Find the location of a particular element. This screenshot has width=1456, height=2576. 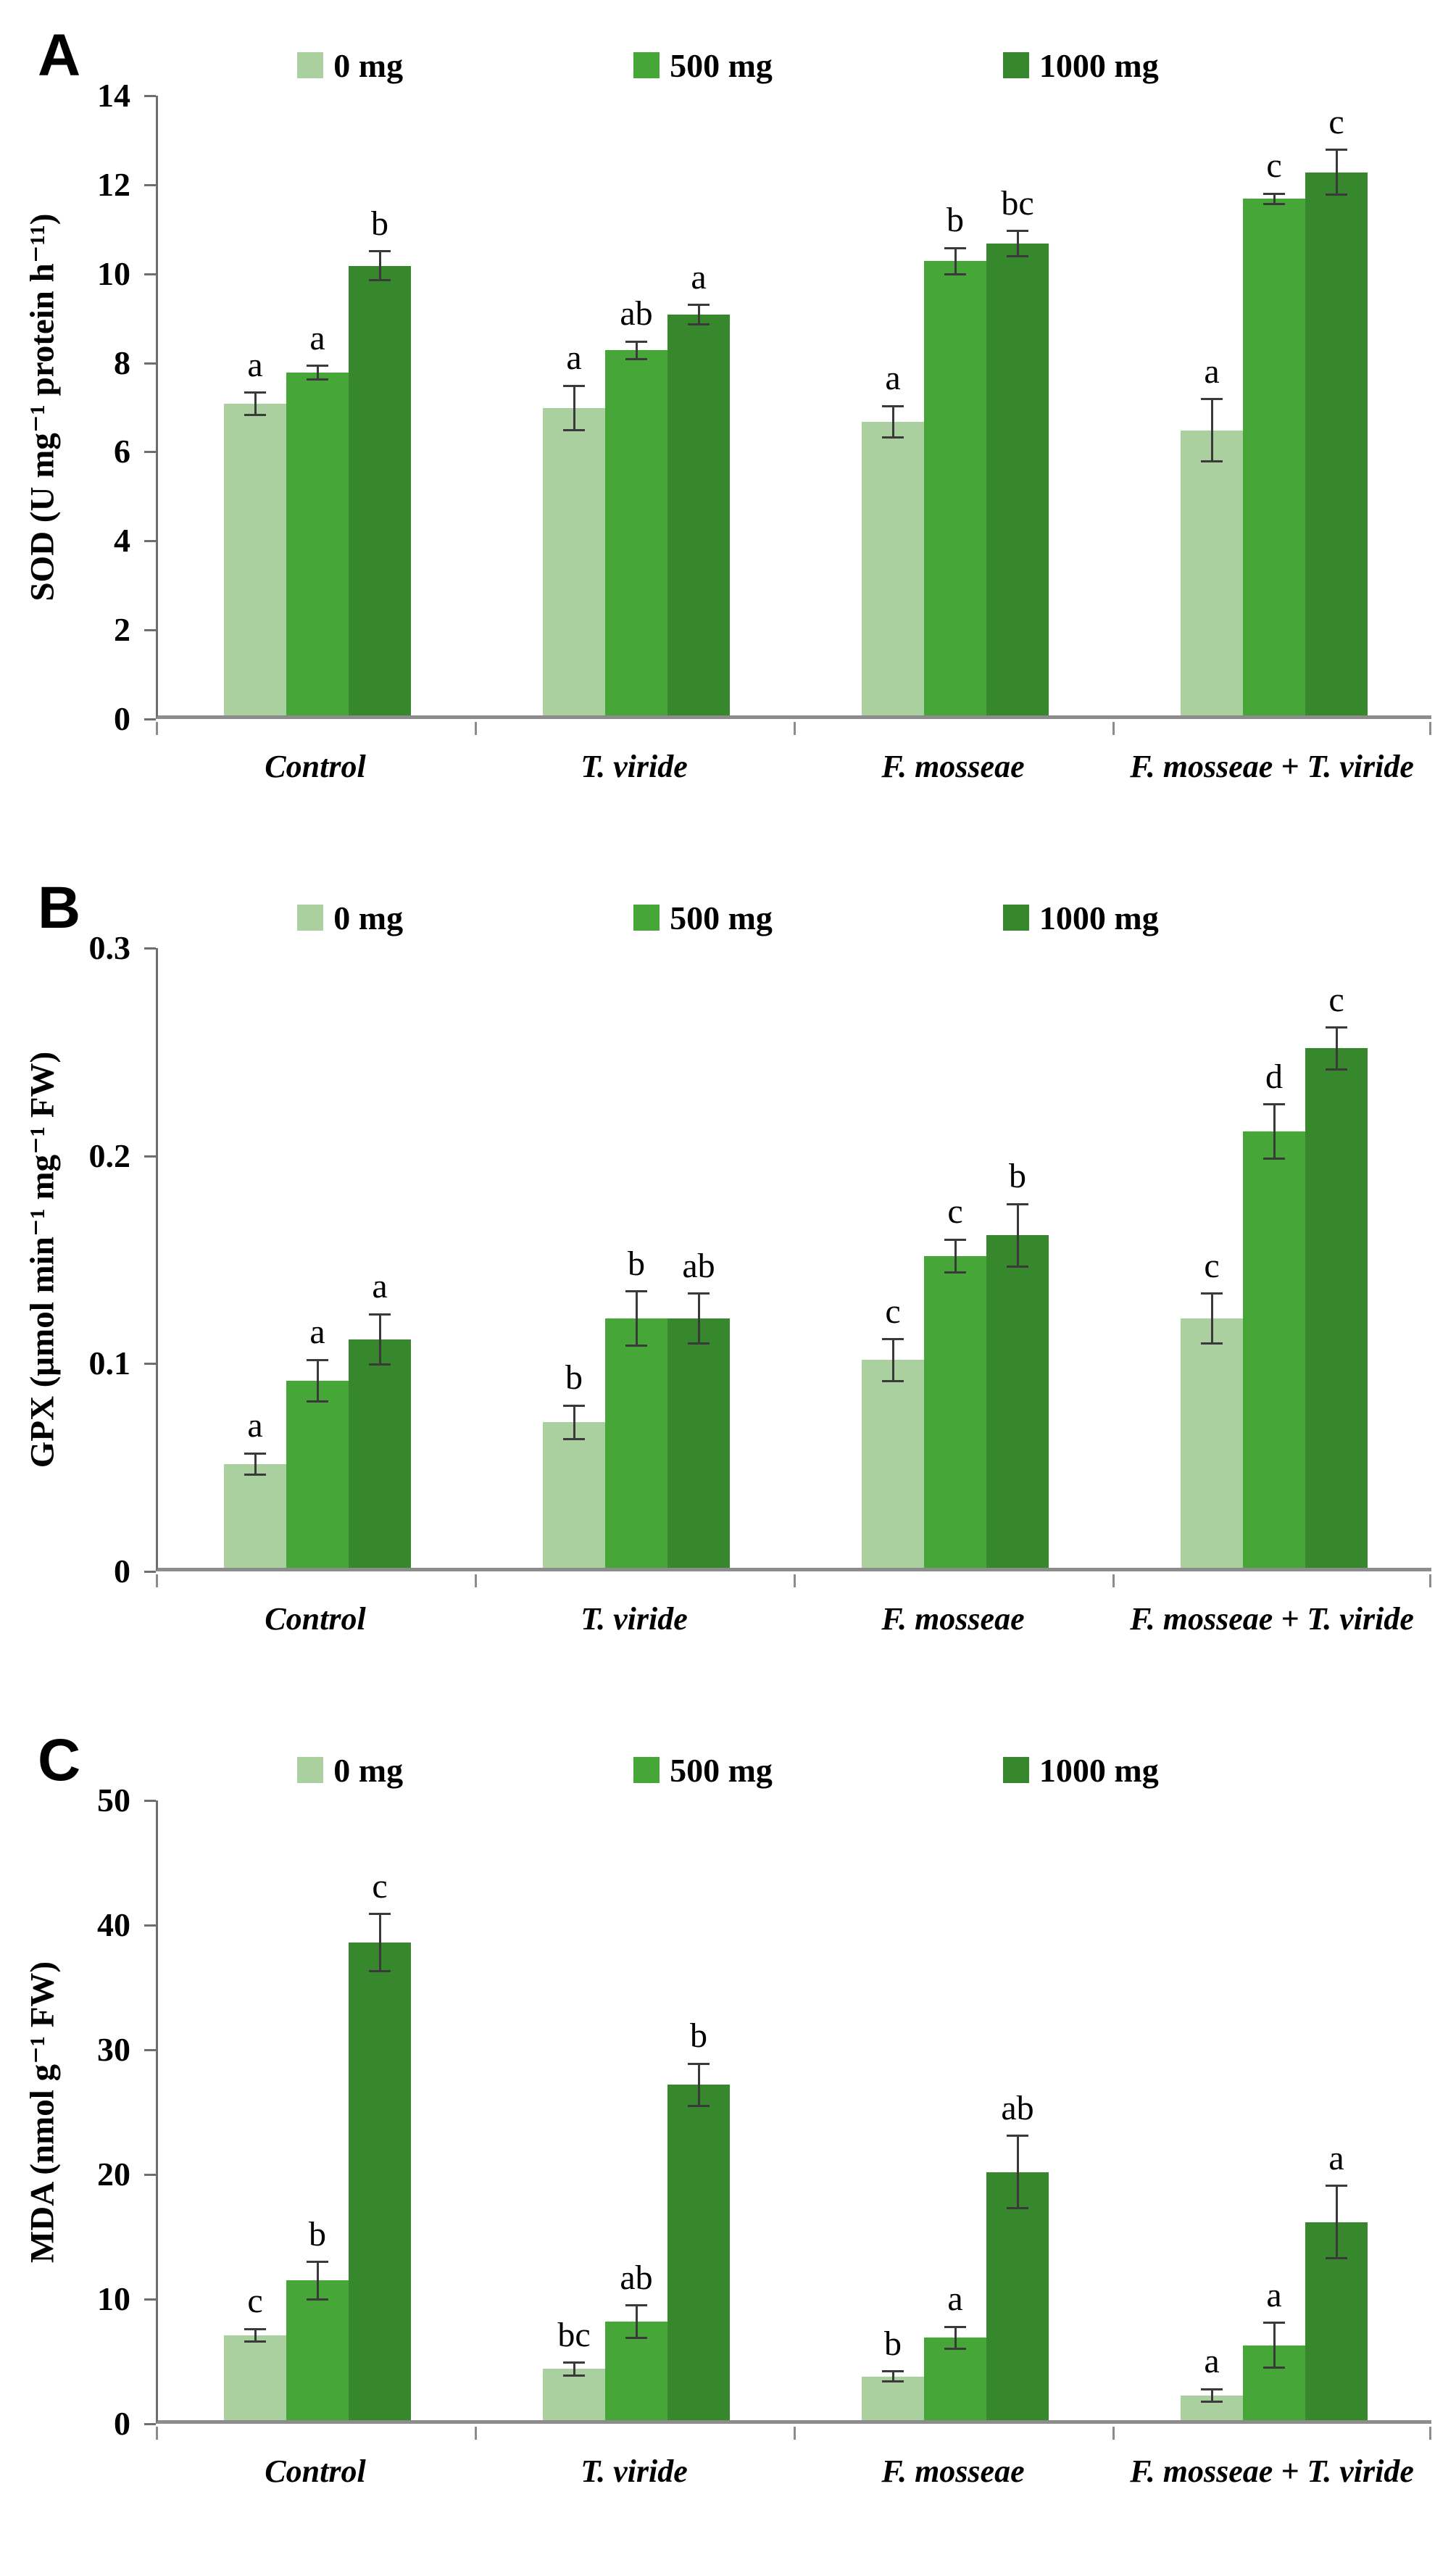

significance-letter: bc is located at coordinates (1017, 203).